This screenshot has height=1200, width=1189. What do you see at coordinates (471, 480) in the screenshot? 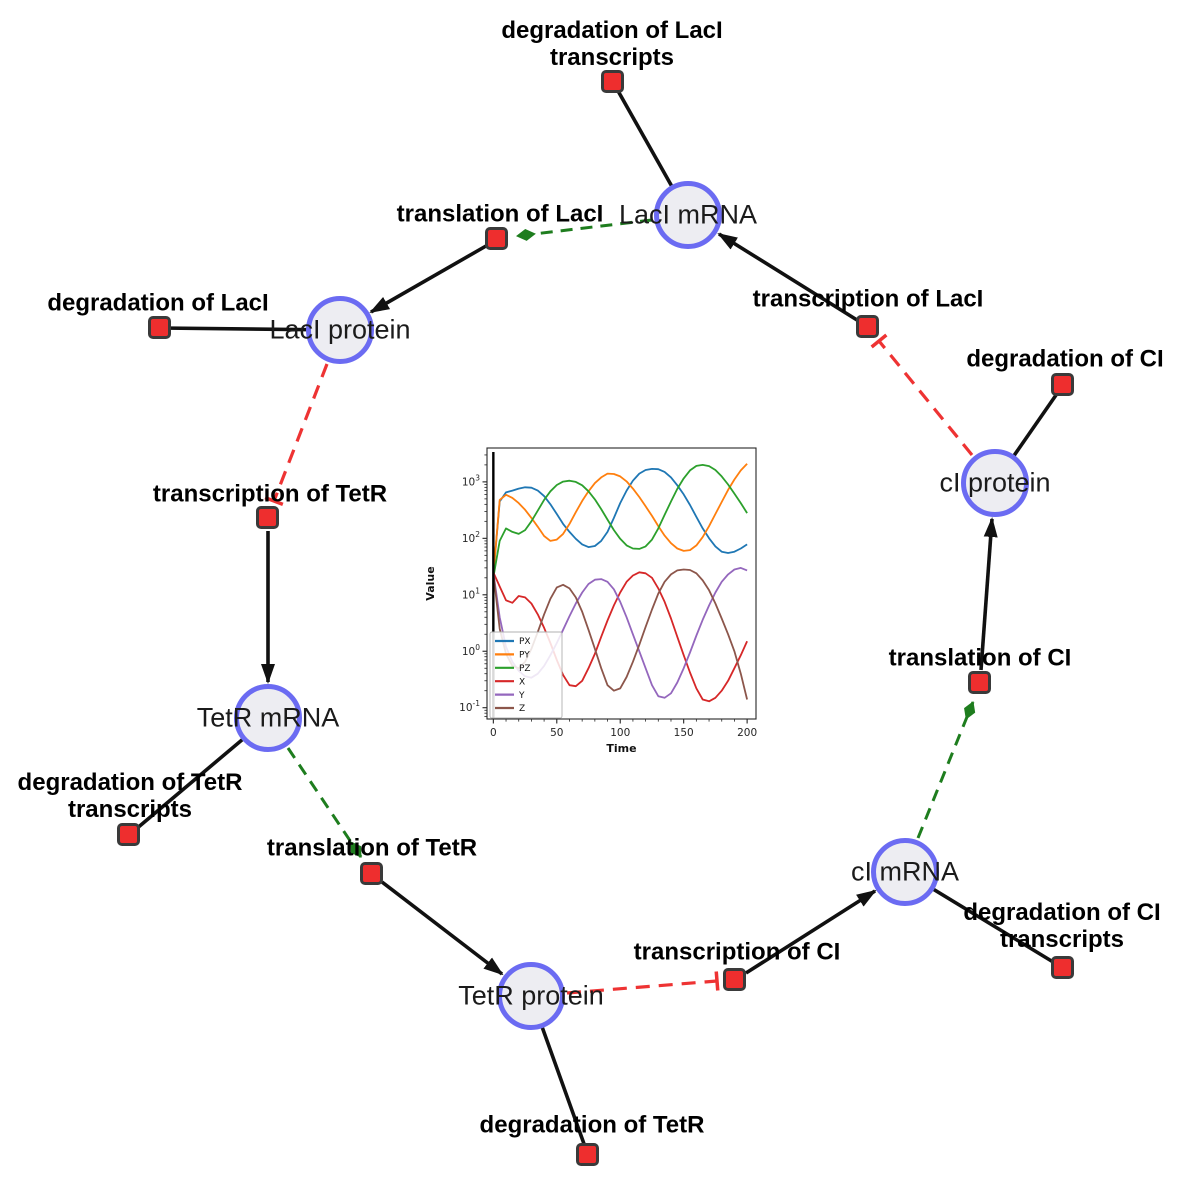
I see `svg-text: 103` at bounding box center [471, 480].